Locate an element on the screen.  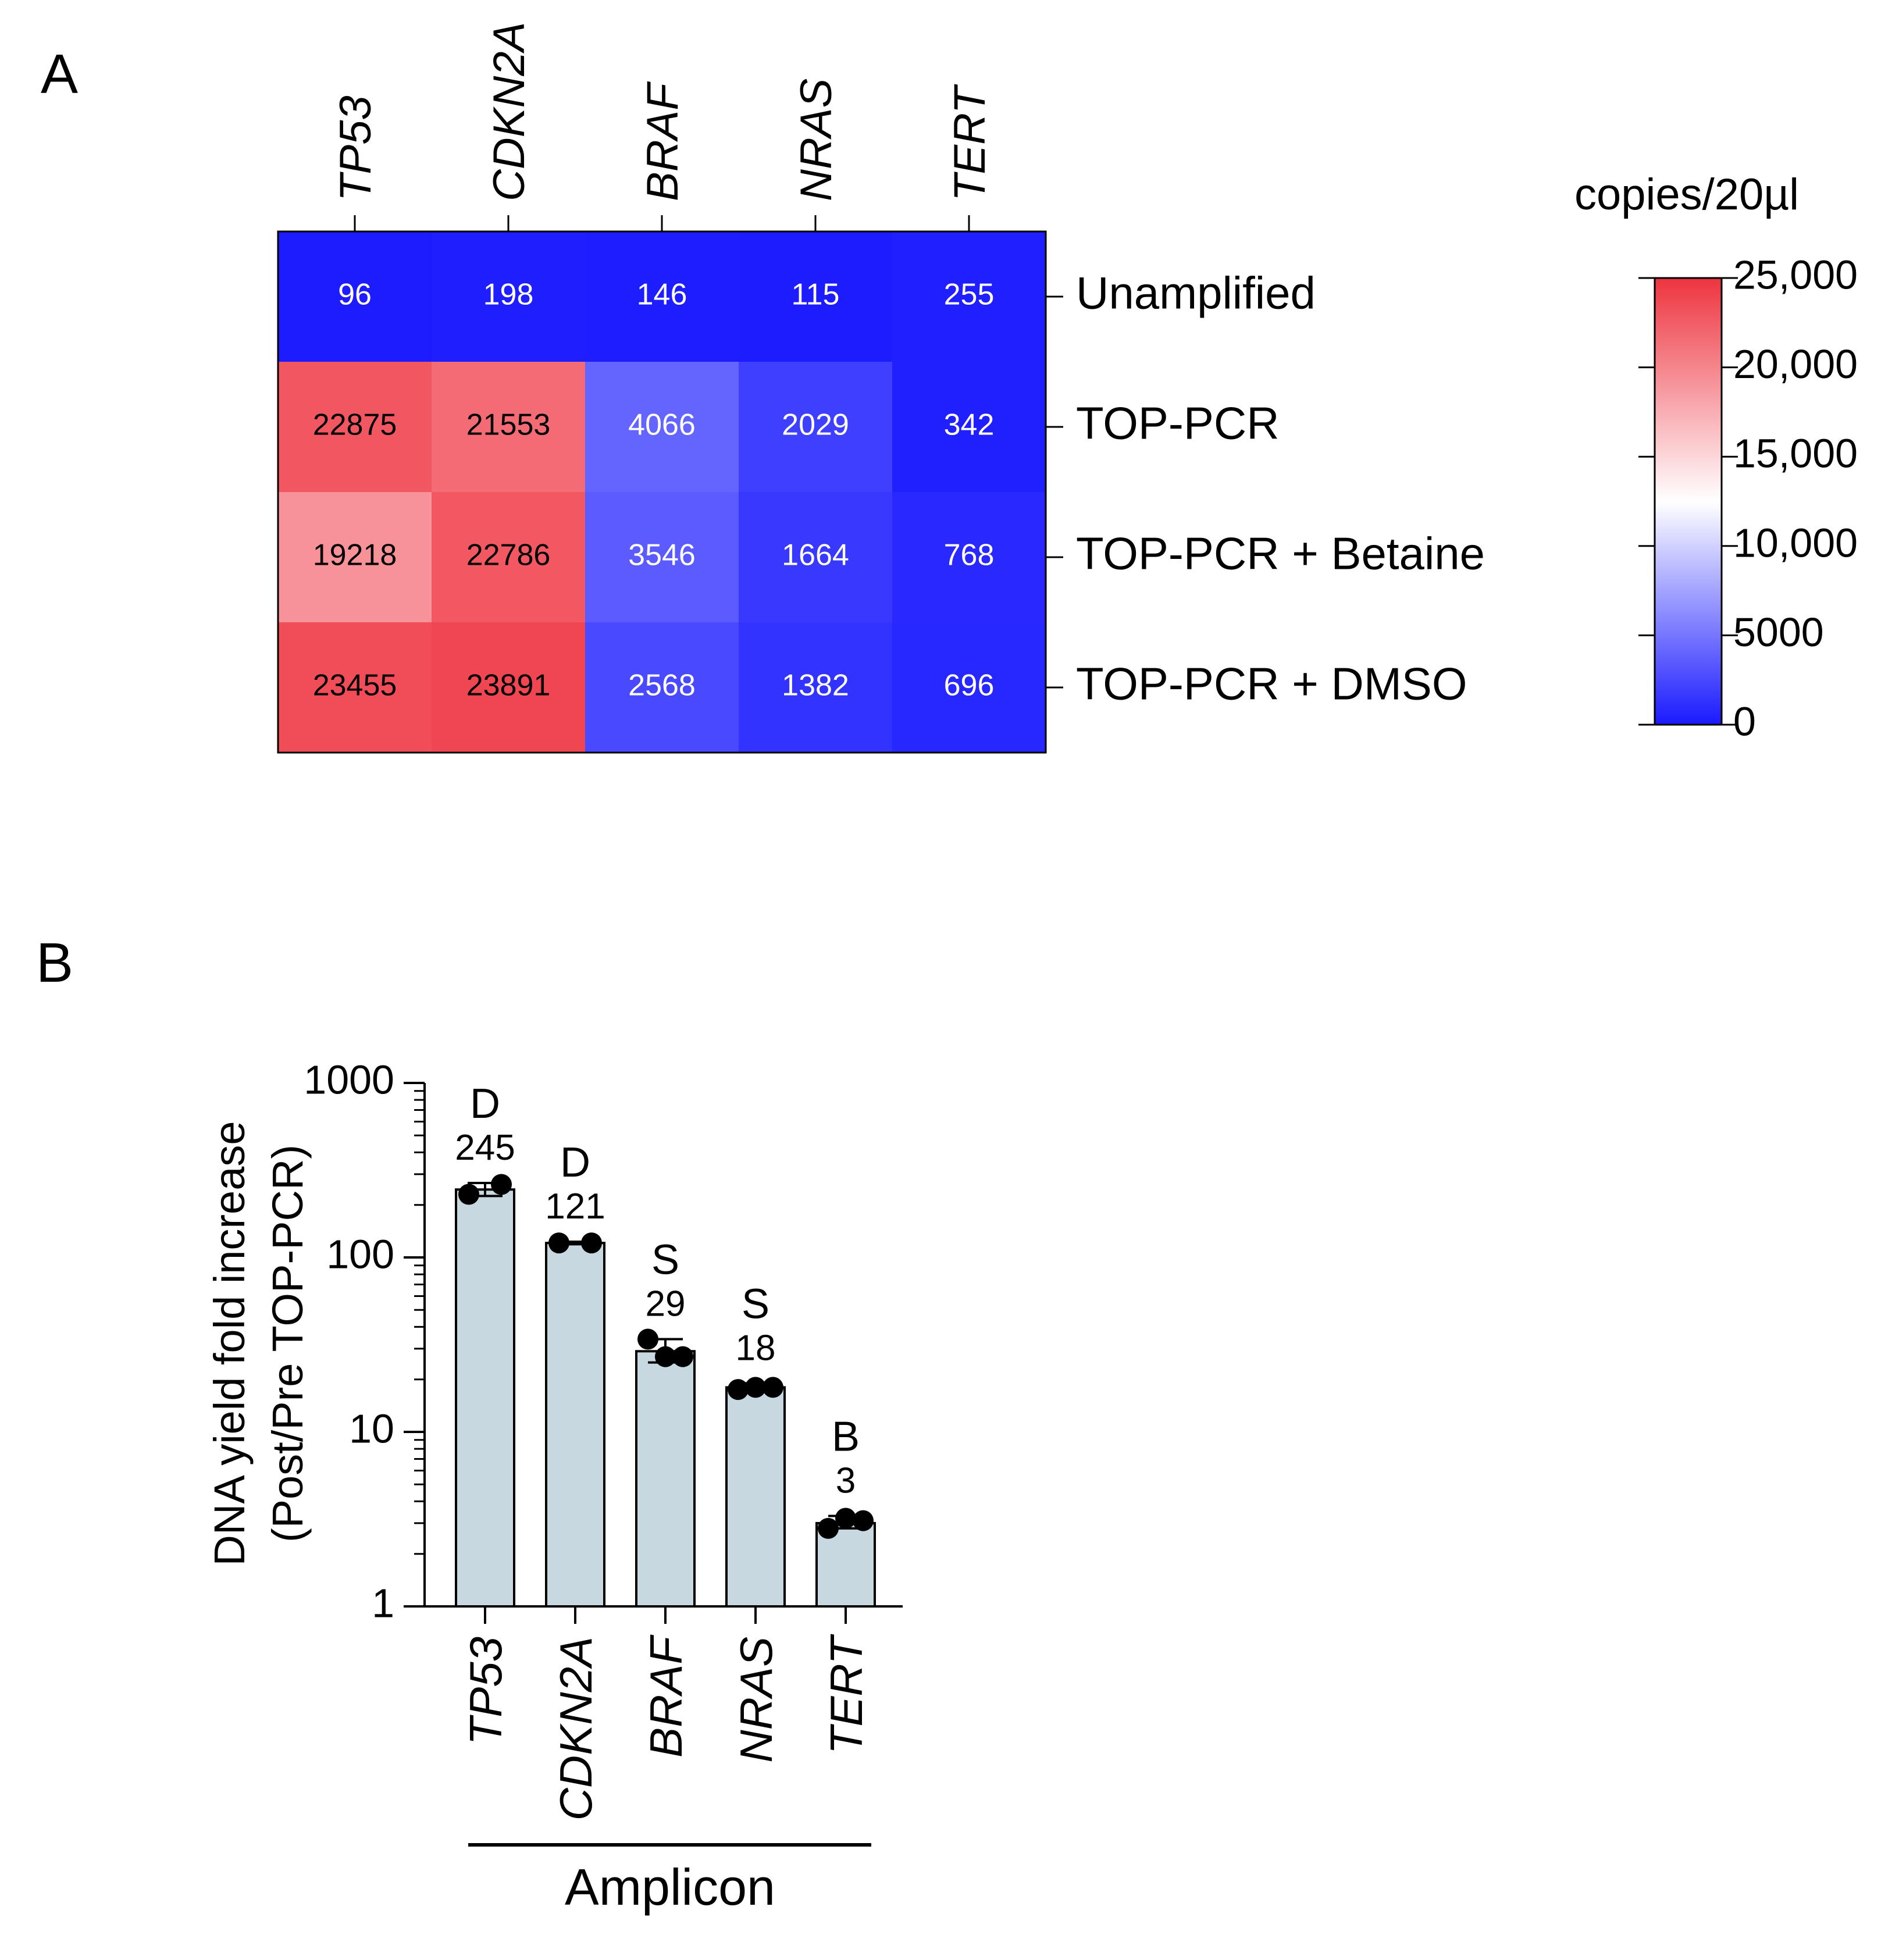
value-label: 18 is located at coordinates (756, 1348).